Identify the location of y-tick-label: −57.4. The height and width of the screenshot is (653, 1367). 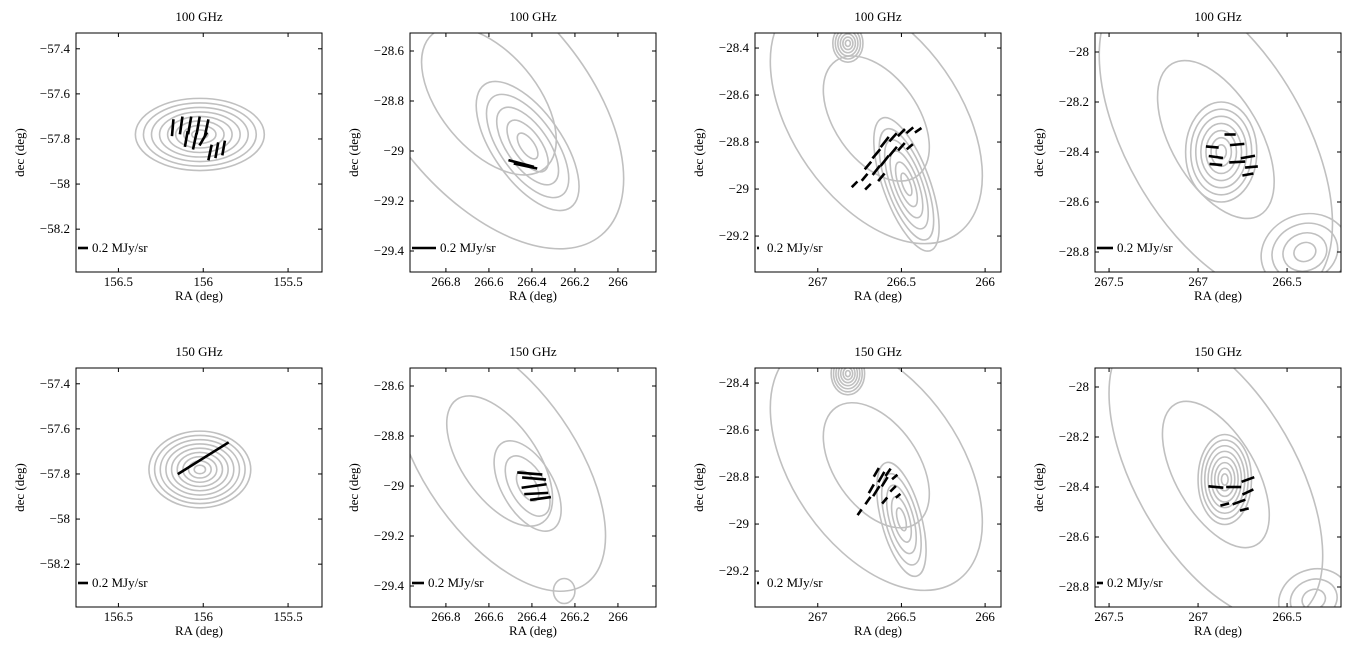
(55, 48).